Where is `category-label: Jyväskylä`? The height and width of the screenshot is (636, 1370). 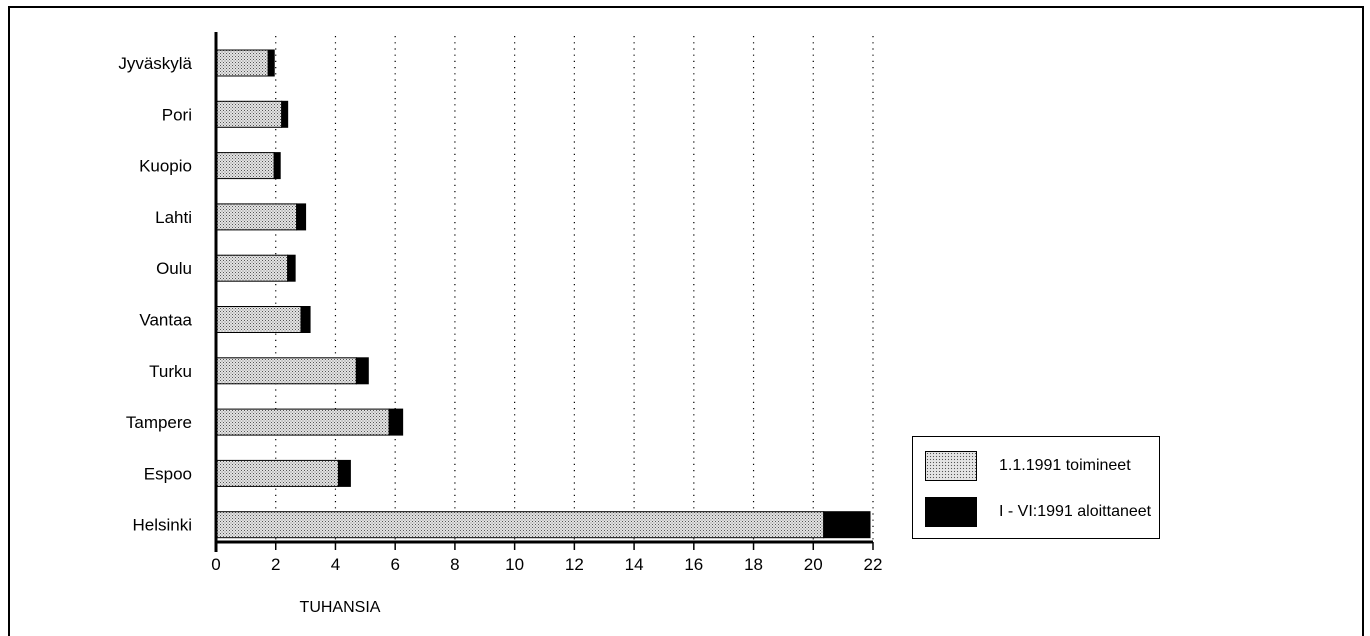
category-label: Jyväskylä is located at coordinates (155, 63).